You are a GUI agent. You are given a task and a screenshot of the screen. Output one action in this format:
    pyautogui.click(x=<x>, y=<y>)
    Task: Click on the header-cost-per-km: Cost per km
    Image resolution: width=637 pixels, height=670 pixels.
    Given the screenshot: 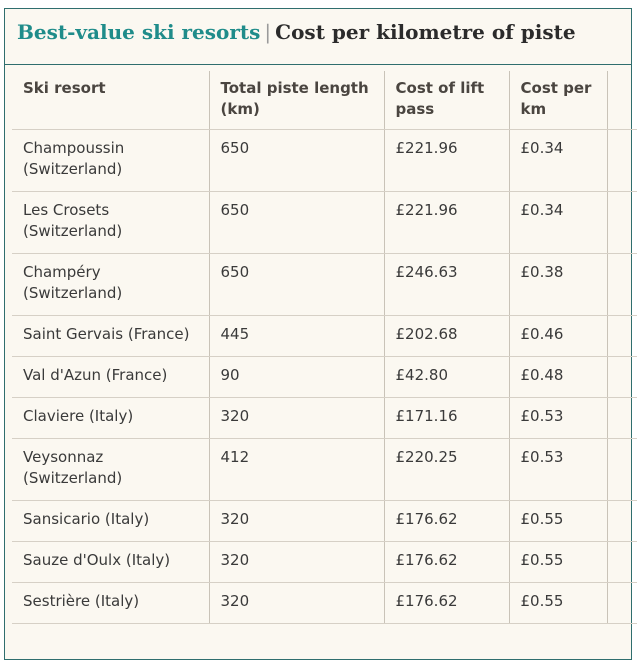 What is the action you would take?
    pyautogui.click(x=557, y=100)
    